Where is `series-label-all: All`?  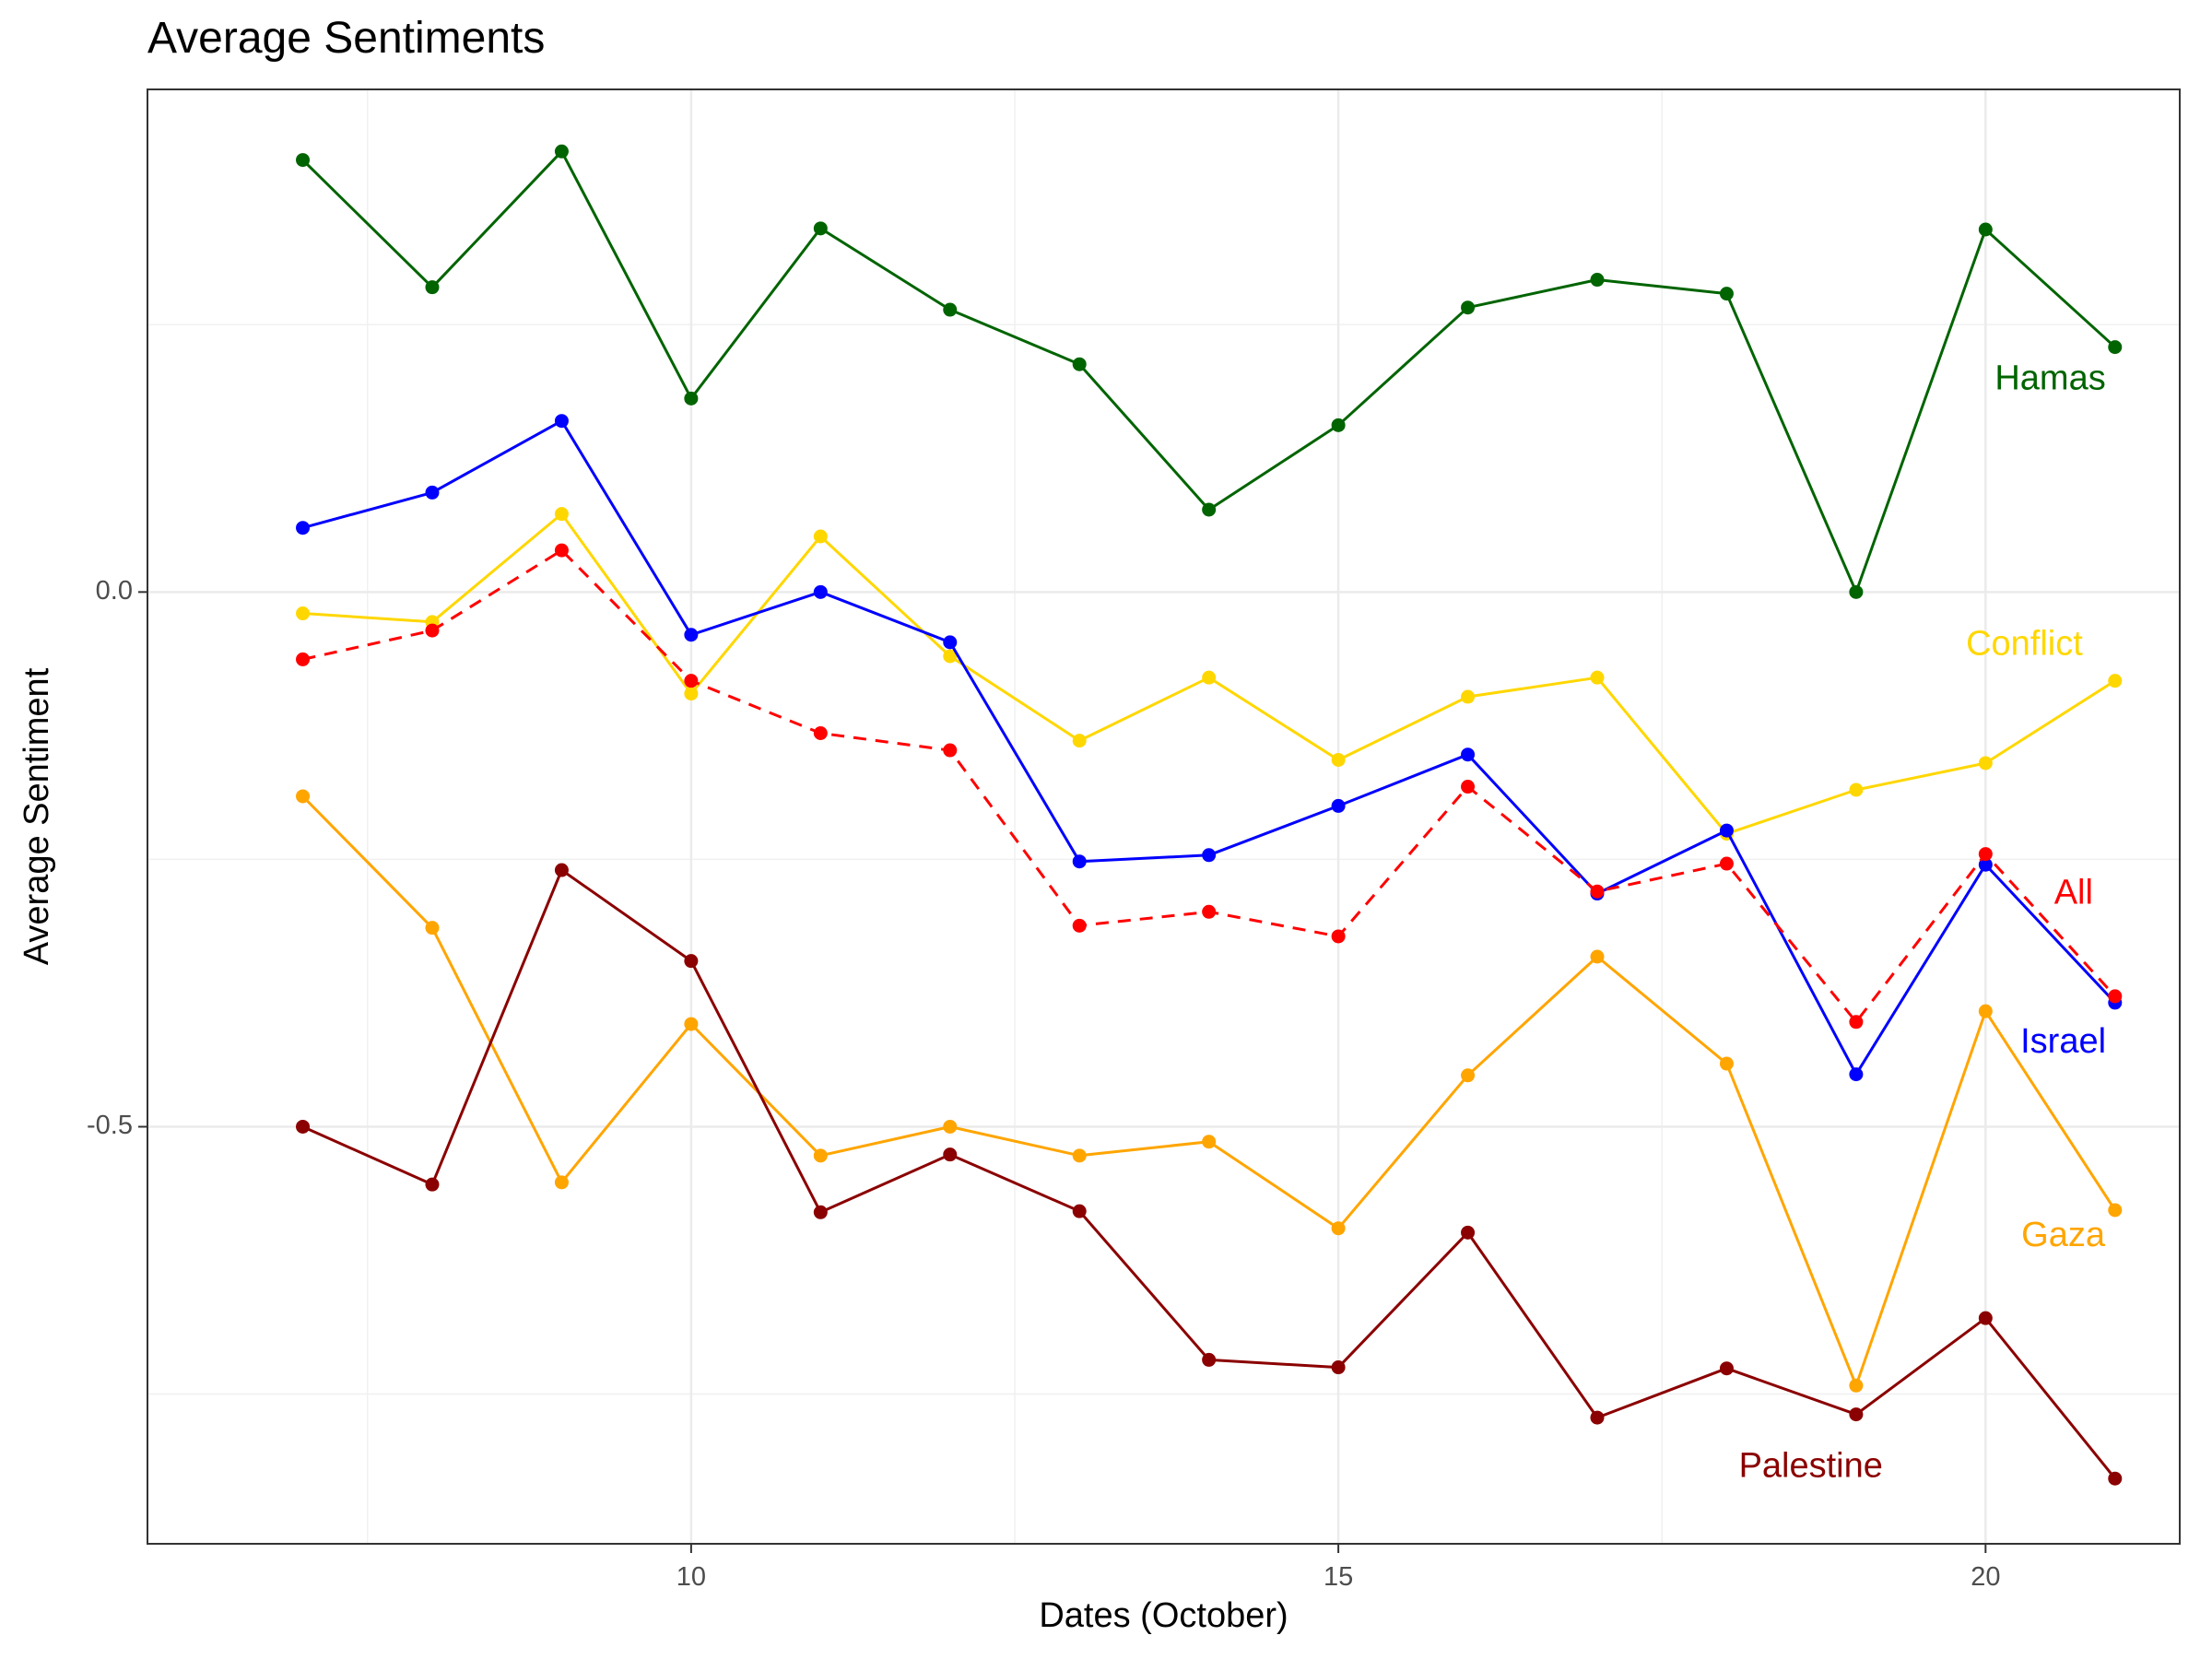
series-label-all: All is located at coordinates (2073, 893).